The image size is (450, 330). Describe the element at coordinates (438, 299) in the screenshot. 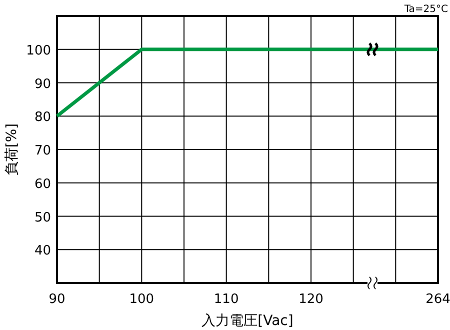

I see `x-tick-label: 264` at that location.